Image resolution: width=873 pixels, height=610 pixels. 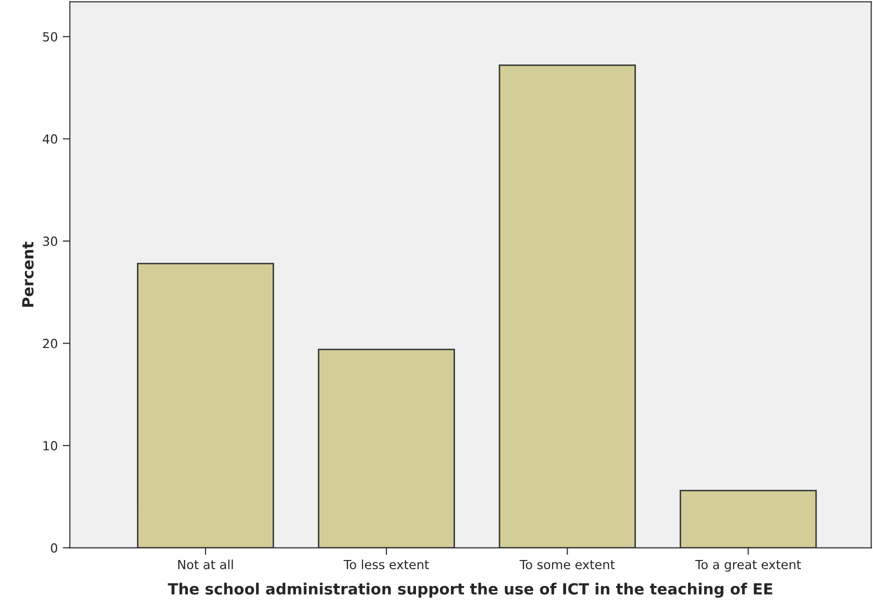 What do you see at coordinates (50, 241) in the screenshot?
I see `y-tick-label: 30` at bounding box center [50, 241].